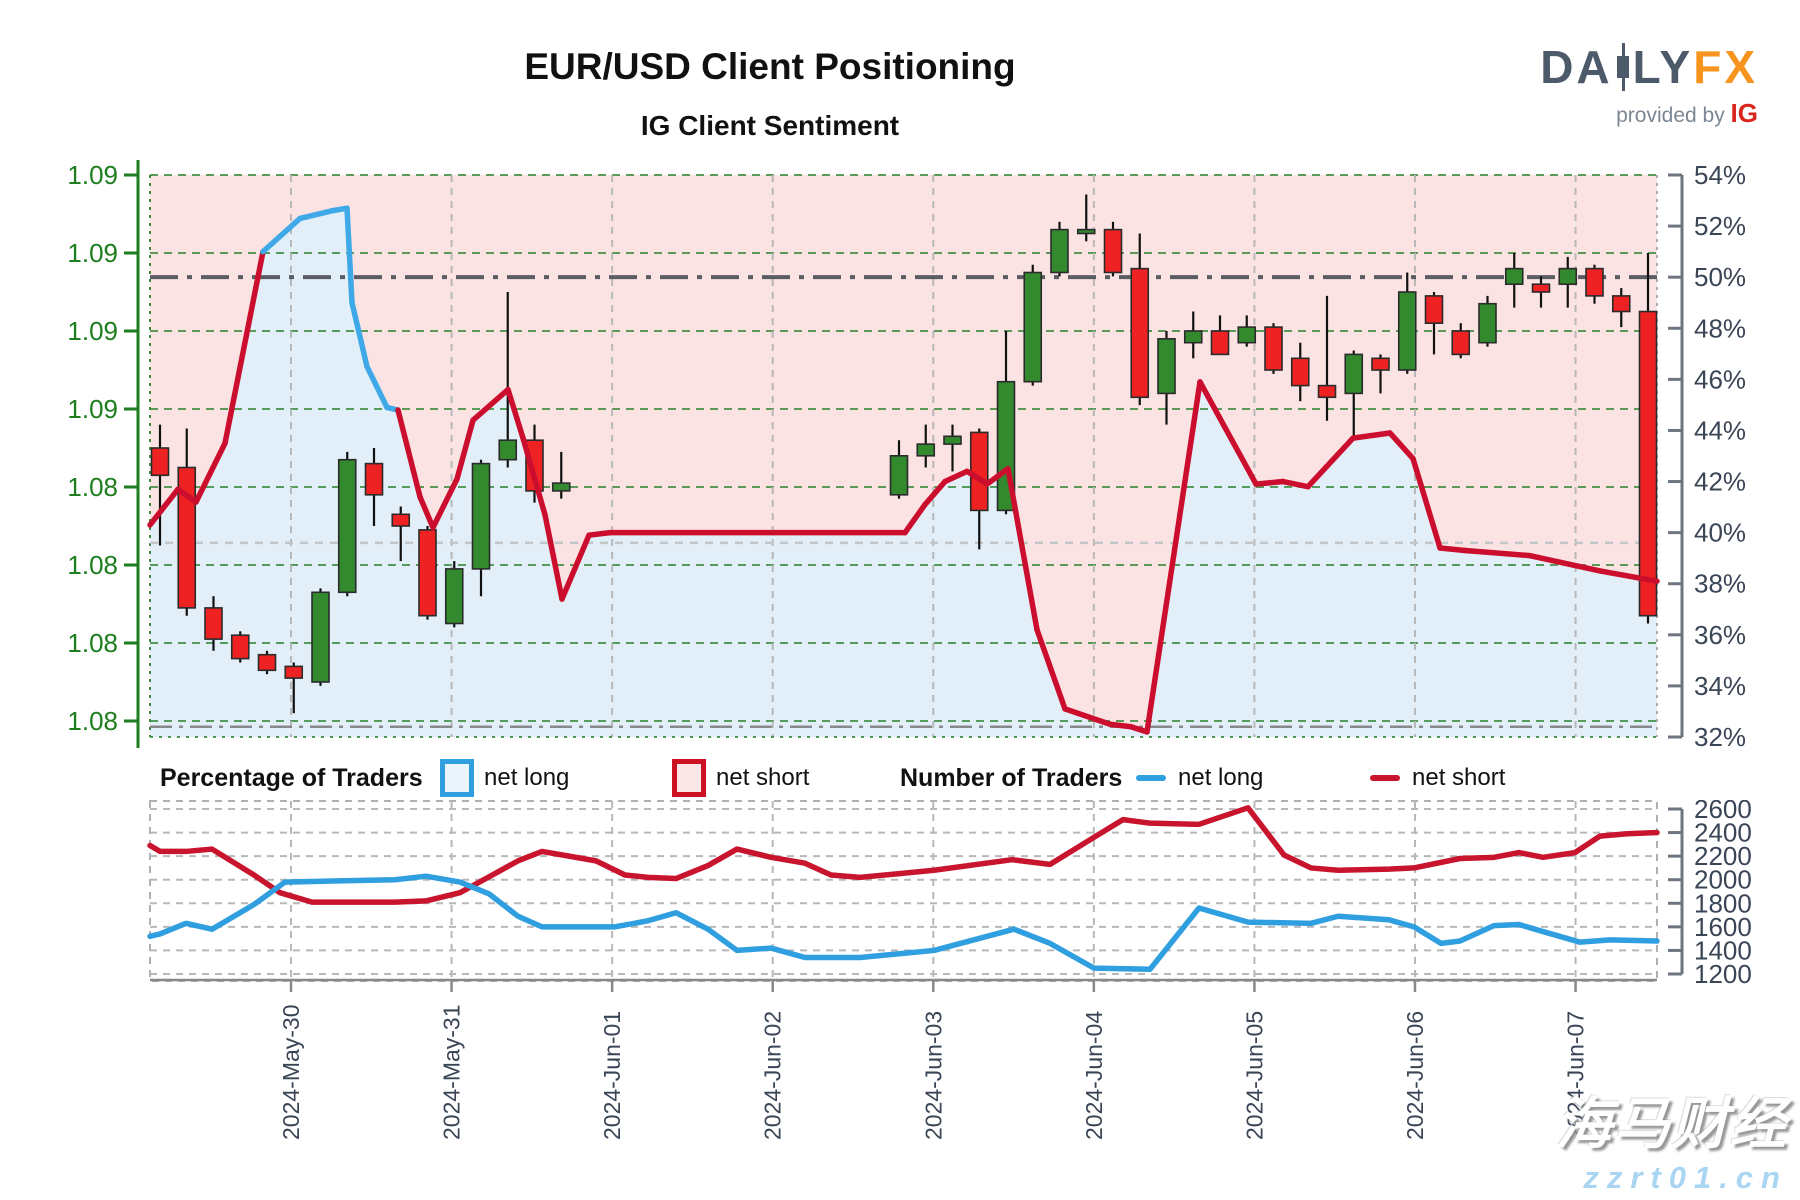 The image size is (1800, 1200). I want to click on sub-right-axis-label: 2000, so click(1723, 880).